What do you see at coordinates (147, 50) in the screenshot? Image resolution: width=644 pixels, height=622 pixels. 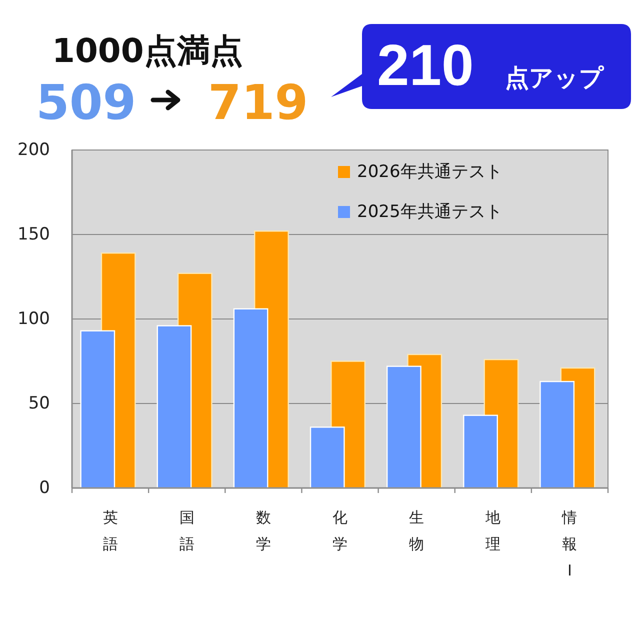 I see `chart-title: 1000点満点` at bounding box center [147, 50].